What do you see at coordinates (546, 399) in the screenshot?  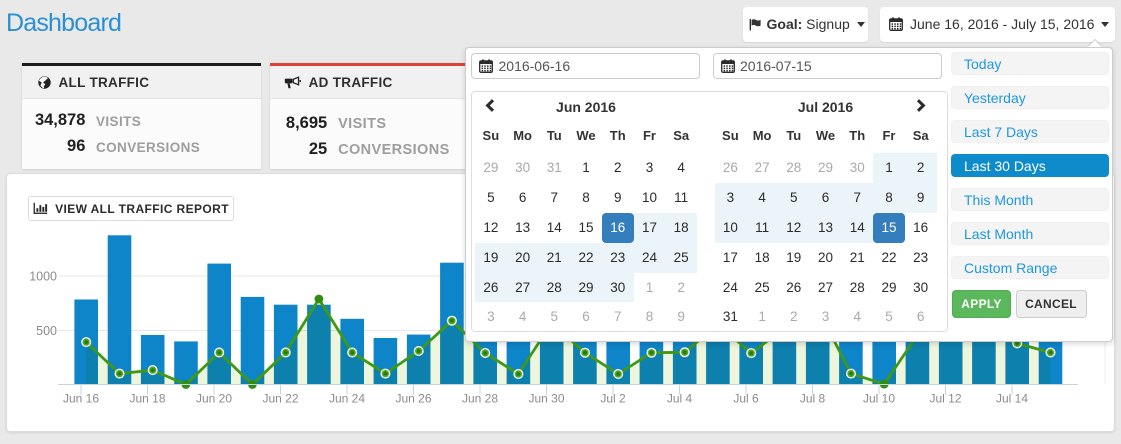 I see `svg-text: Jun 30` at bounding box center [546, 399].